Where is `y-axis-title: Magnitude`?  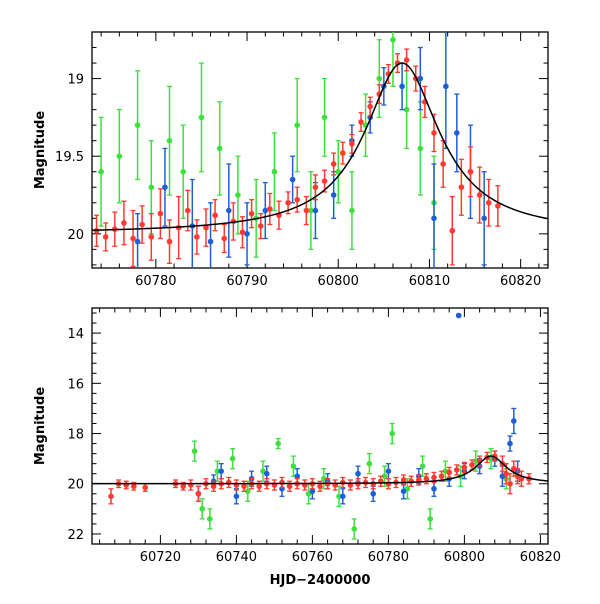
y-axis-title: Magnitude is located at coordinates (40, 426).